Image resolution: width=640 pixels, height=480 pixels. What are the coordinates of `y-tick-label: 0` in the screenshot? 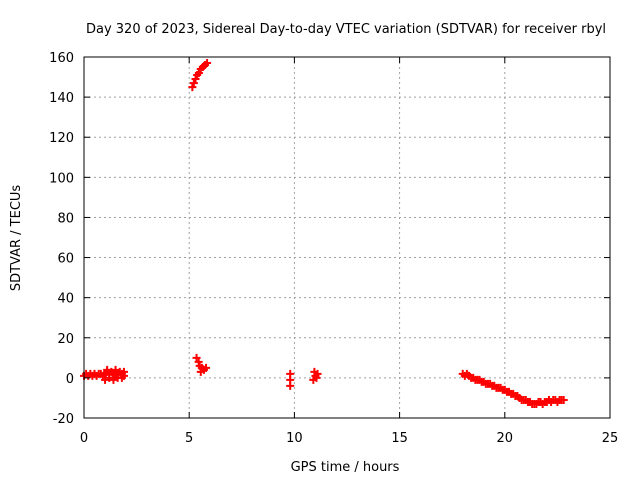 It's located at (70, 379).